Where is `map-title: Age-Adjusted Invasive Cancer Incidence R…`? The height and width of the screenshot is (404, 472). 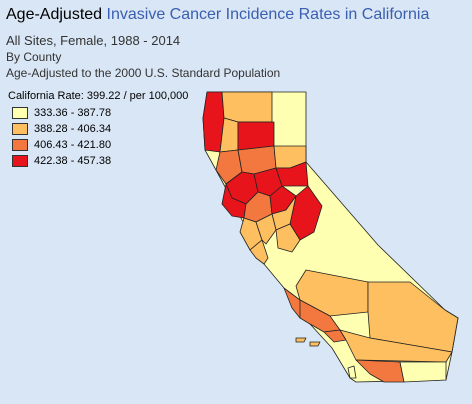 map-title: Age-Adjusted Invasive Cancer Incidence R… is located at coordinates (217, 15).